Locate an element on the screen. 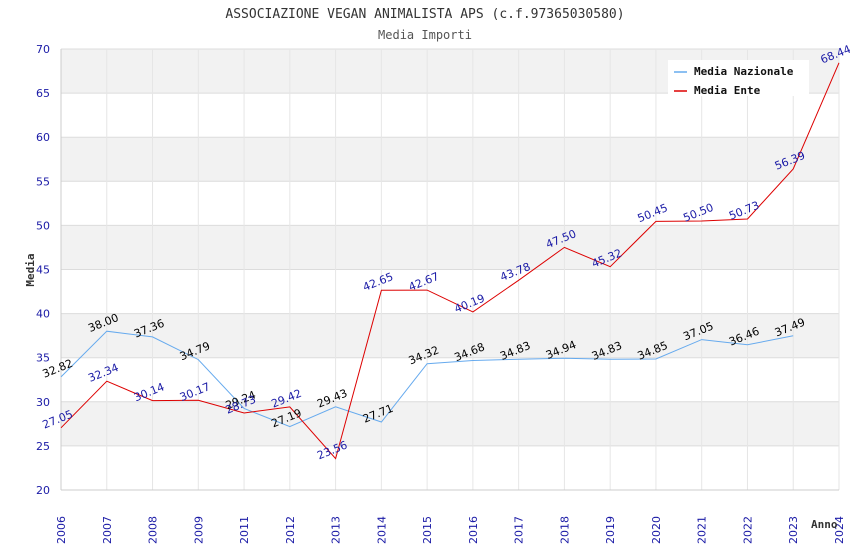 Image resolution: width=850 pixels, height=550 pixels. y-tick-label: 70 is located at coordinates (43, 49).